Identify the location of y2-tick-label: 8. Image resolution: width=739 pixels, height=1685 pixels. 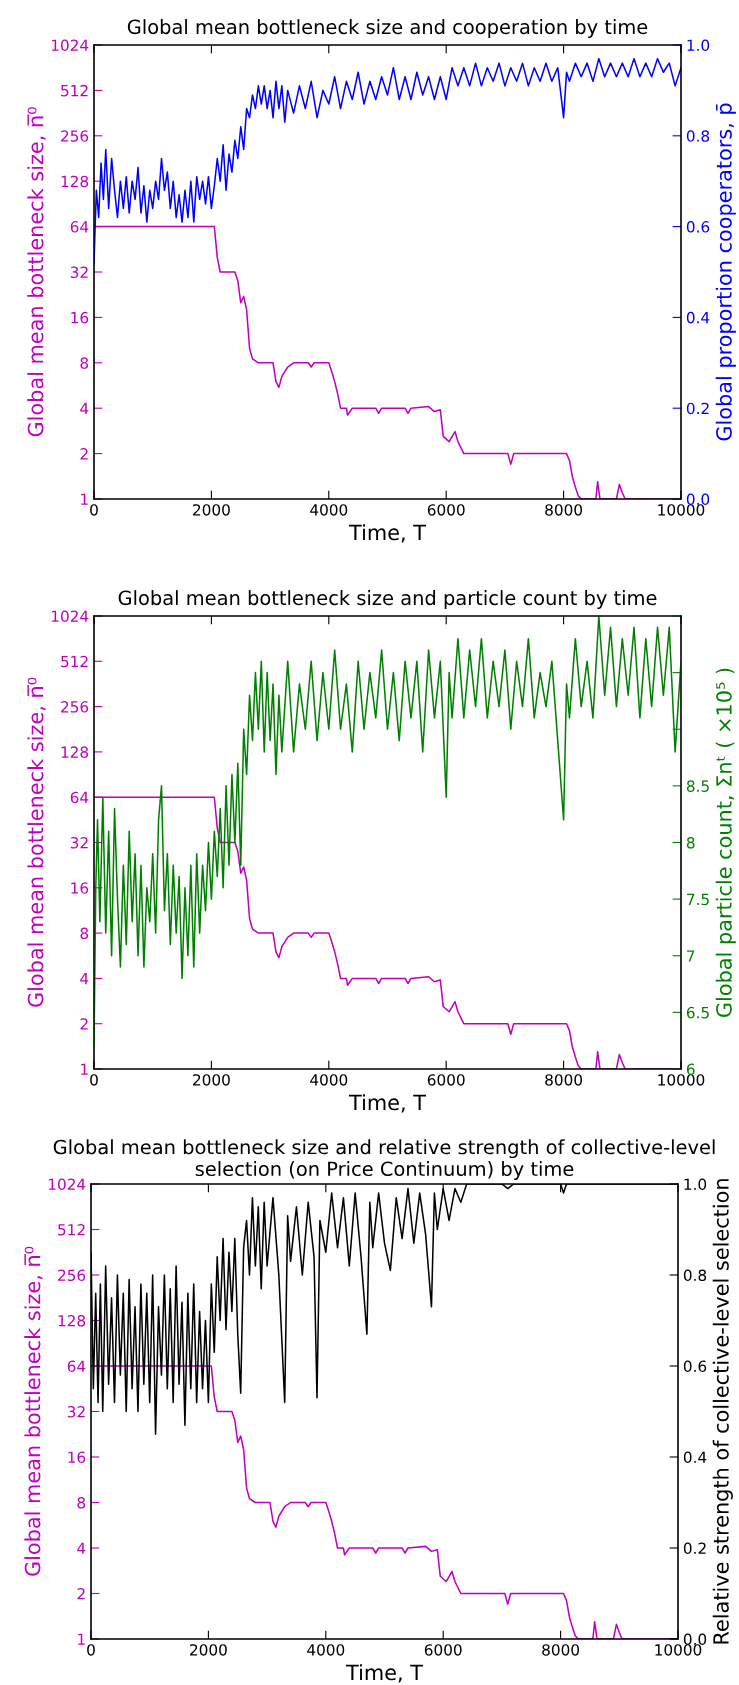
(690, 842).